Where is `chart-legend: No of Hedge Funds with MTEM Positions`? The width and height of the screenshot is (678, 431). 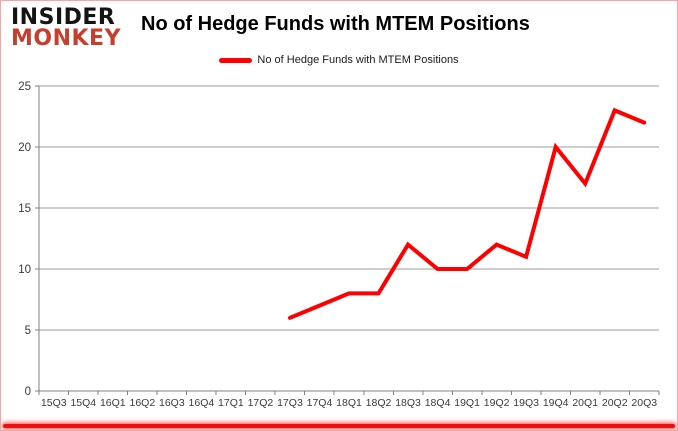 chart-legend: No of Hedge Funds with MTEM Positions is located at coordinates (339, 60).